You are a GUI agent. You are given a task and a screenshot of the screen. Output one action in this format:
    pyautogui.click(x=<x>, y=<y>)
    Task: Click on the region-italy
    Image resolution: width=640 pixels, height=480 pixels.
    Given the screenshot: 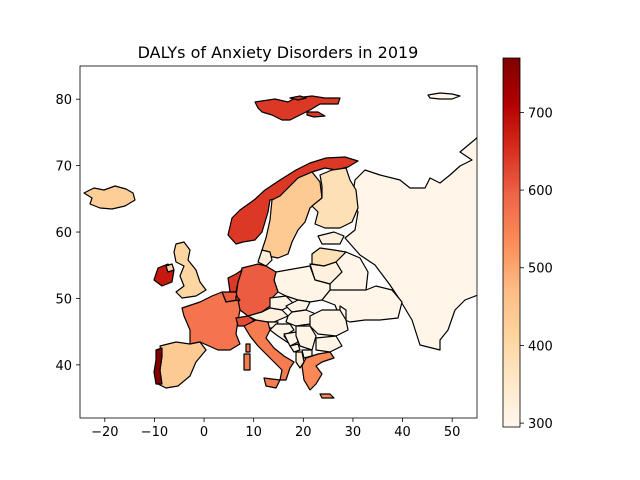 What is the action you would take?
    pyautogui.click(x=269, y=350)
    